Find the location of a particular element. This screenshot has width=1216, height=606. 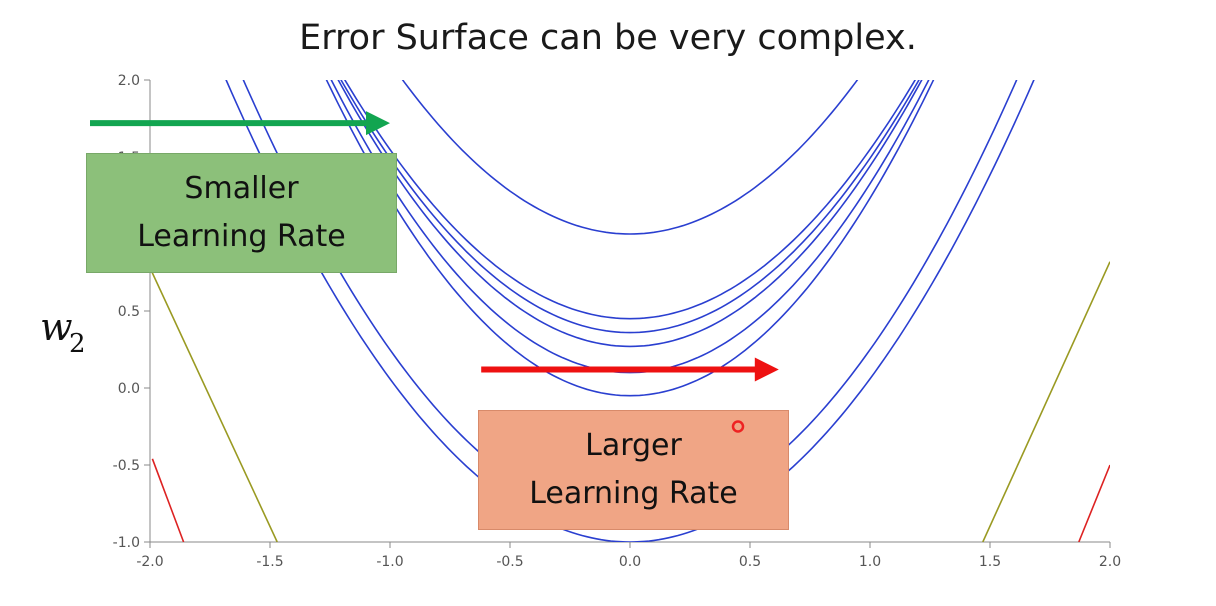

larger-box-line-1: Larger is located at coordinates (633, 445).